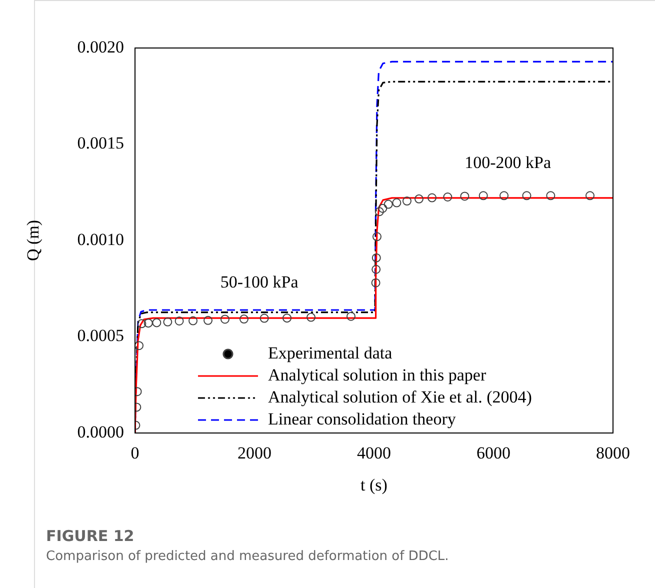 This screenshot has width=655, height=588. Describe the element at coordinates (493, 453) in the screenshot. I see `x-tick-label: 6000` at that location.